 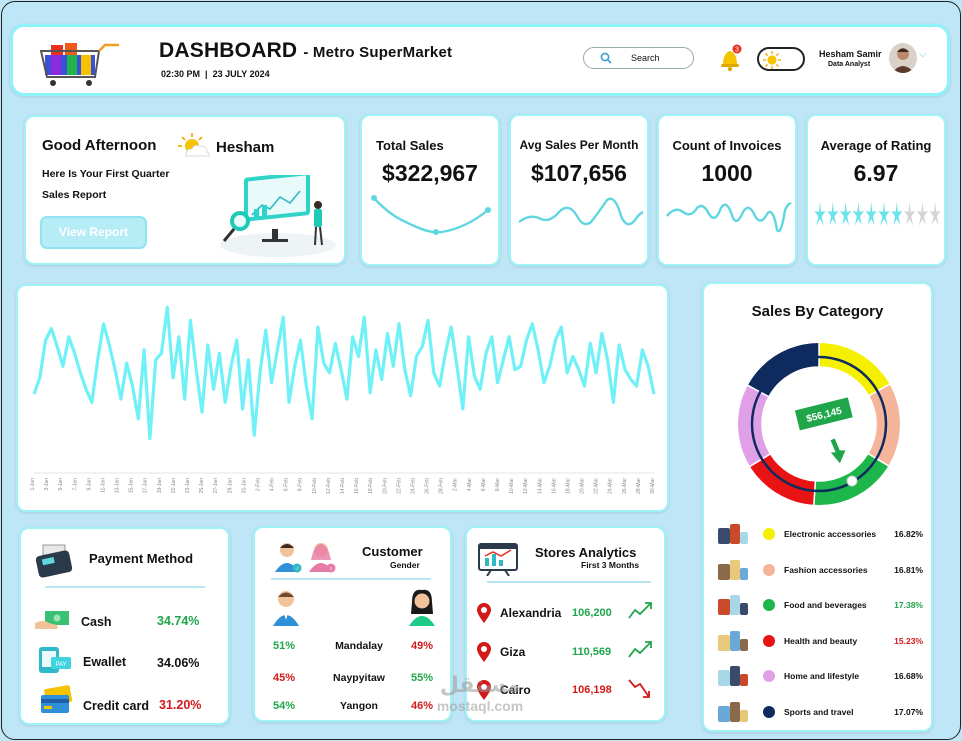 I want to click on svg-text: PAY, so click(x=60, y=665).